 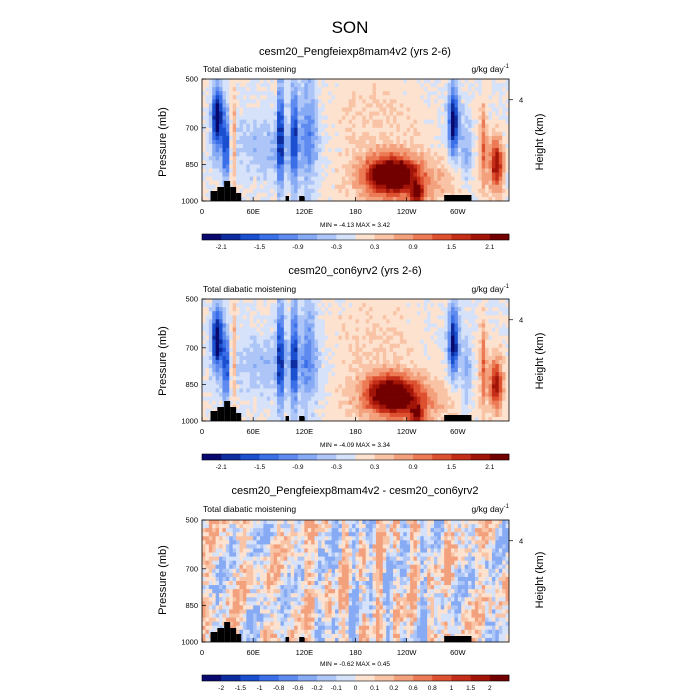 What do you see at coordinates (491, 69) in the screenshot?
I see `panel-units: g/kg day-1` at bounding box center [491, 69].